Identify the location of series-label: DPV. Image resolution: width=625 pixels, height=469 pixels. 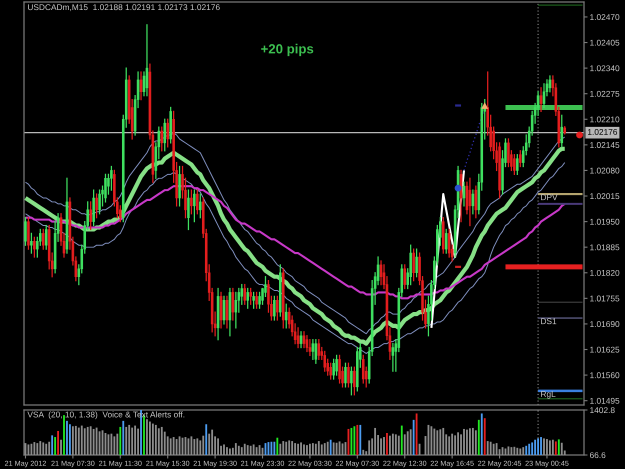
(549, 197).